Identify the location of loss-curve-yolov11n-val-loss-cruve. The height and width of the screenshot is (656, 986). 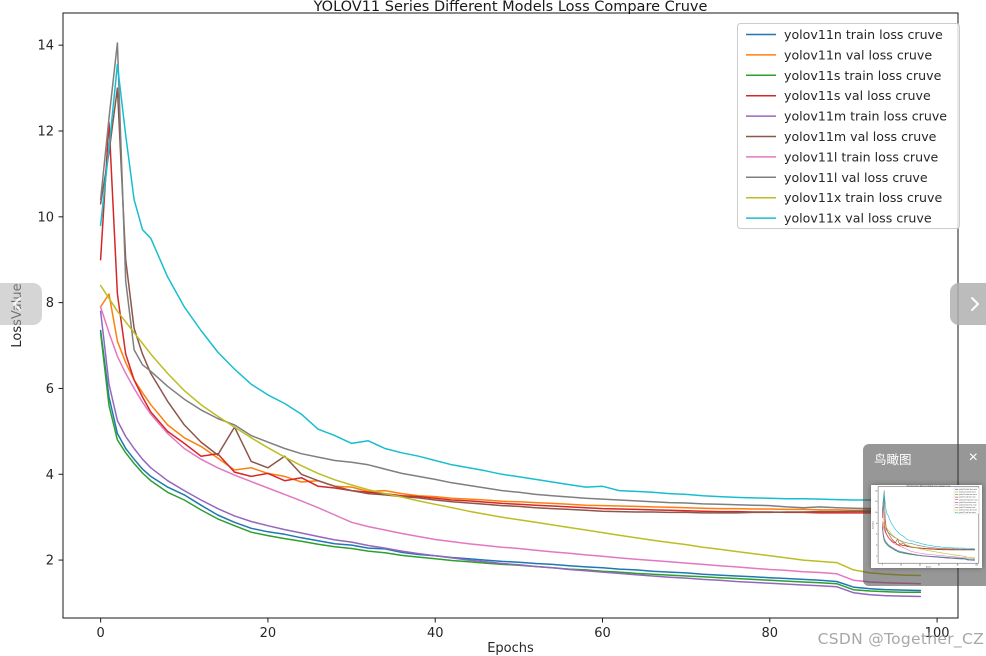
(928, 535).